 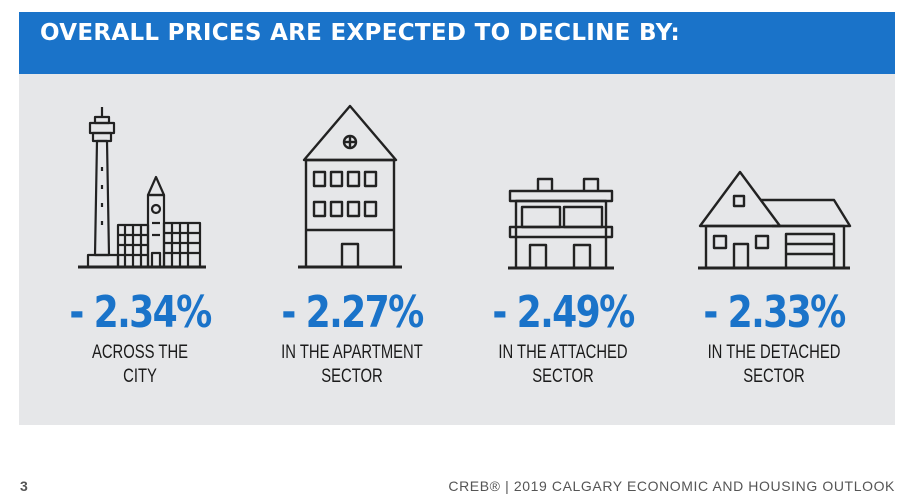 I want to click on stat-detached-value: - 2.33%, so click(x=774, y=312).